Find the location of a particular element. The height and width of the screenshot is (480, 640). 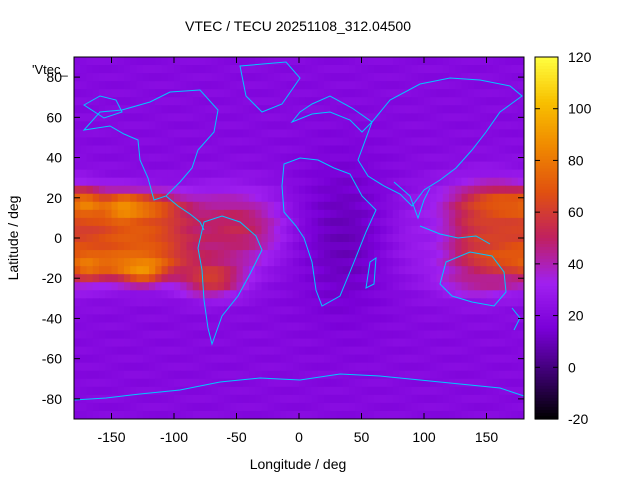

colorbar-frame is located at coordinates (546, 238).